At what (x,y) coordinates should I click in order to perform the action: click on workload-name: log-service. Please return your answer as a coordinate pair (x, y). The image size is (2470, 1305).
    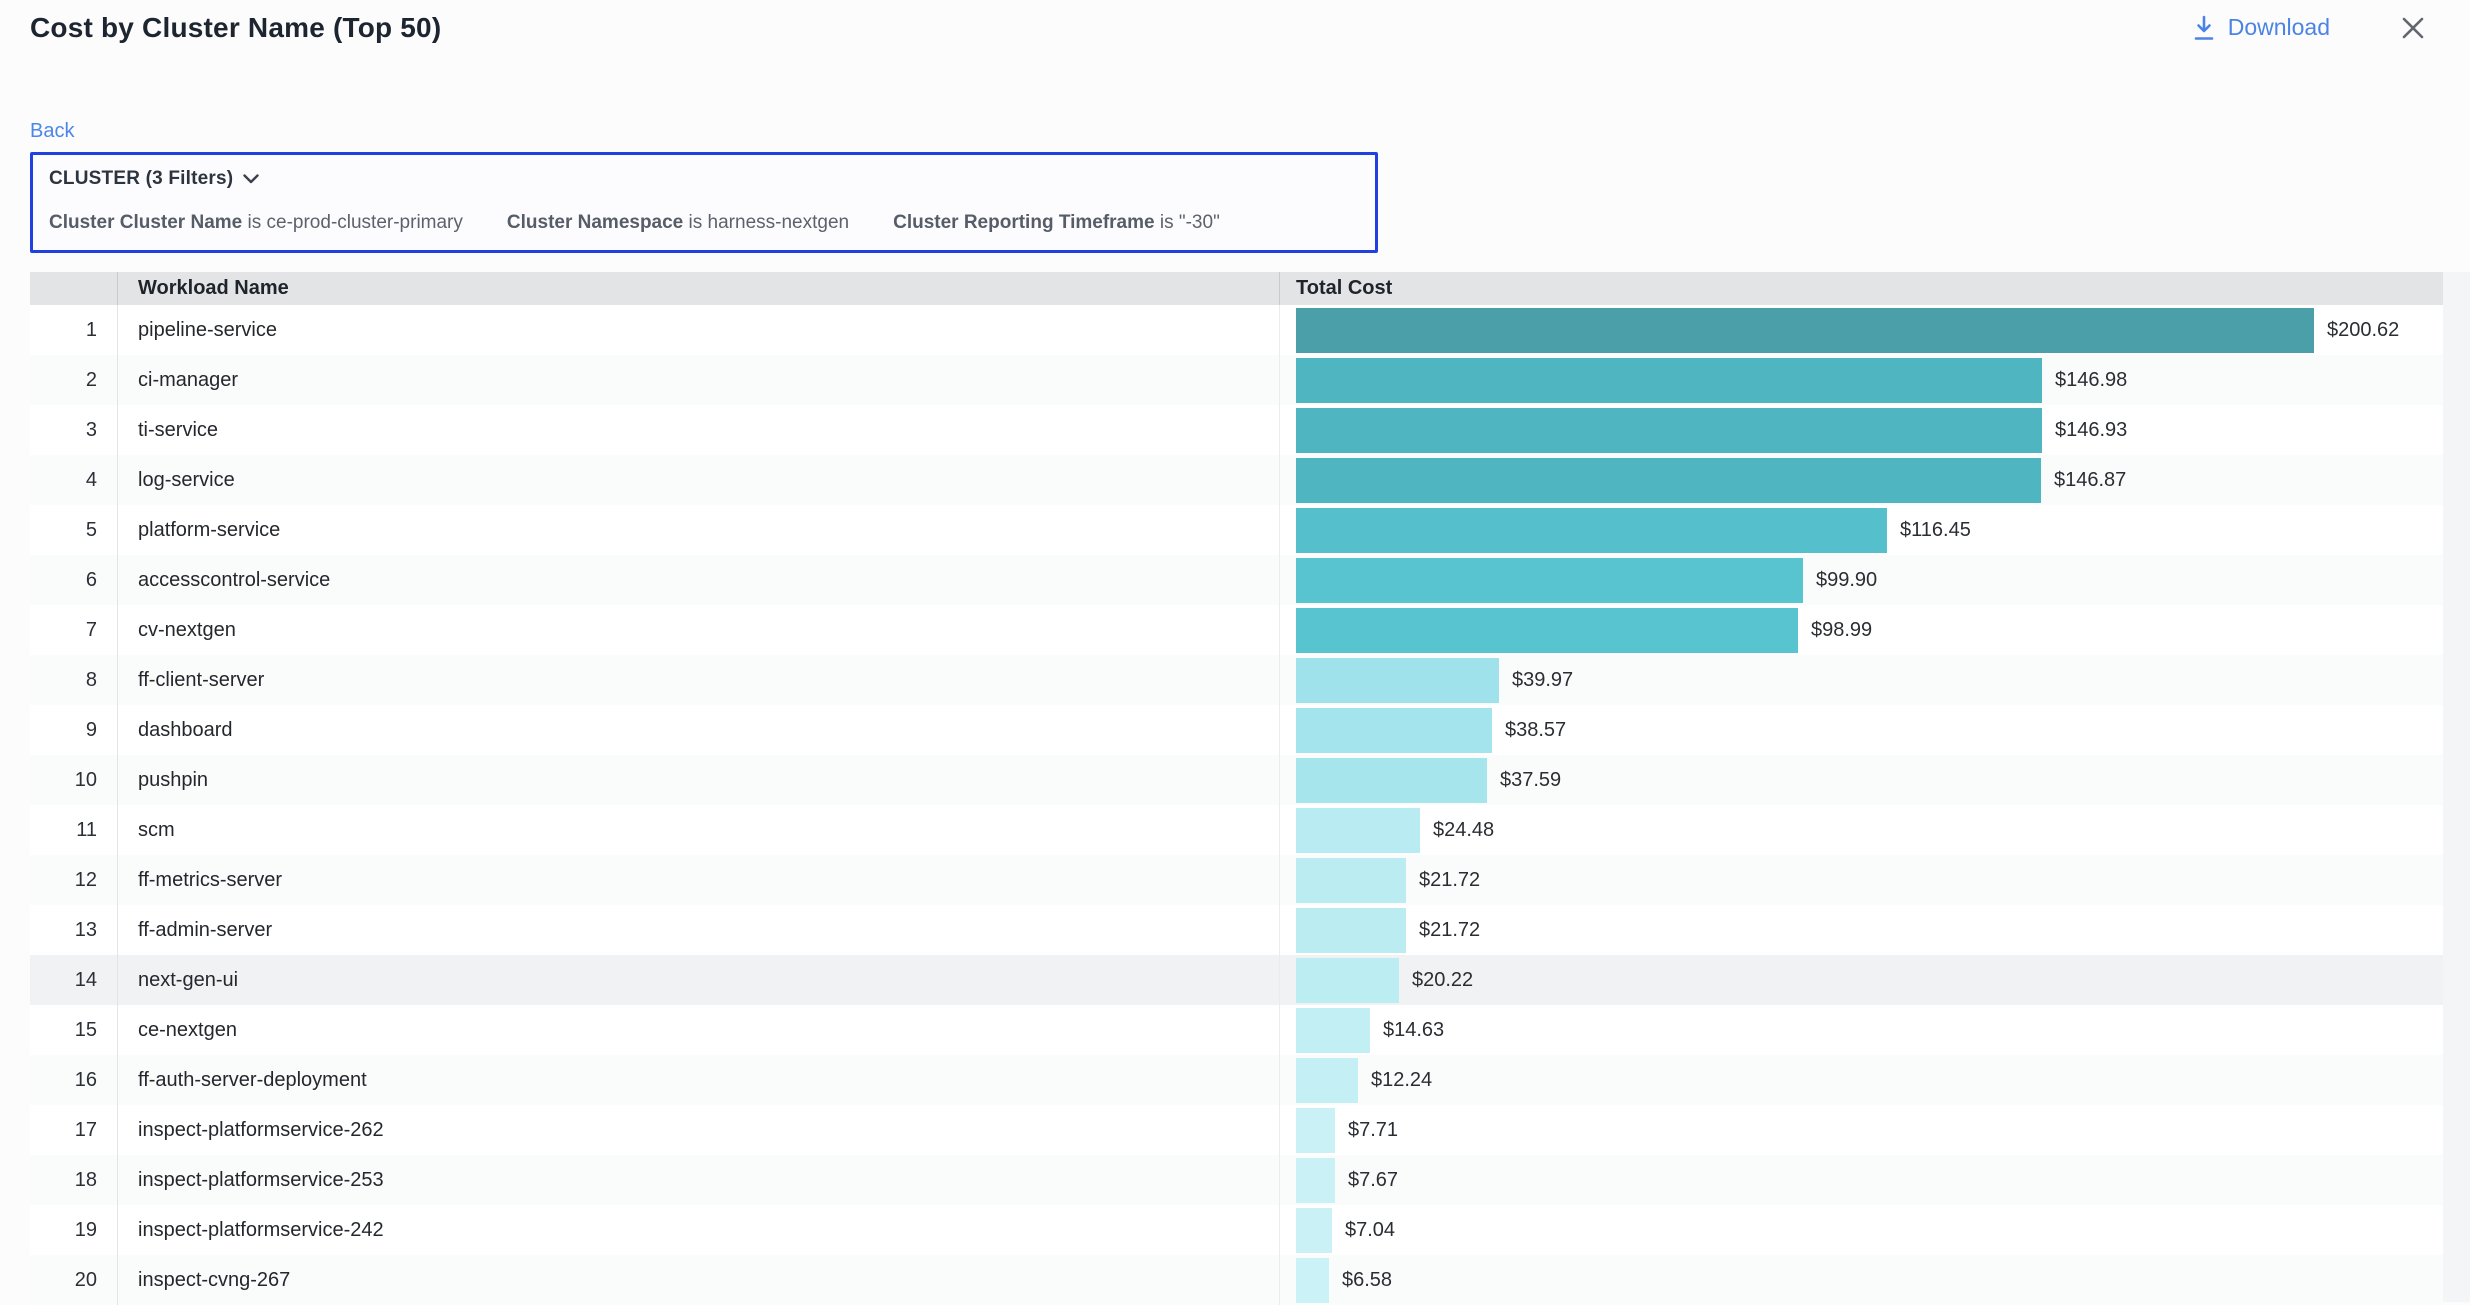
    Looking at the image, I should click on (699, 480).